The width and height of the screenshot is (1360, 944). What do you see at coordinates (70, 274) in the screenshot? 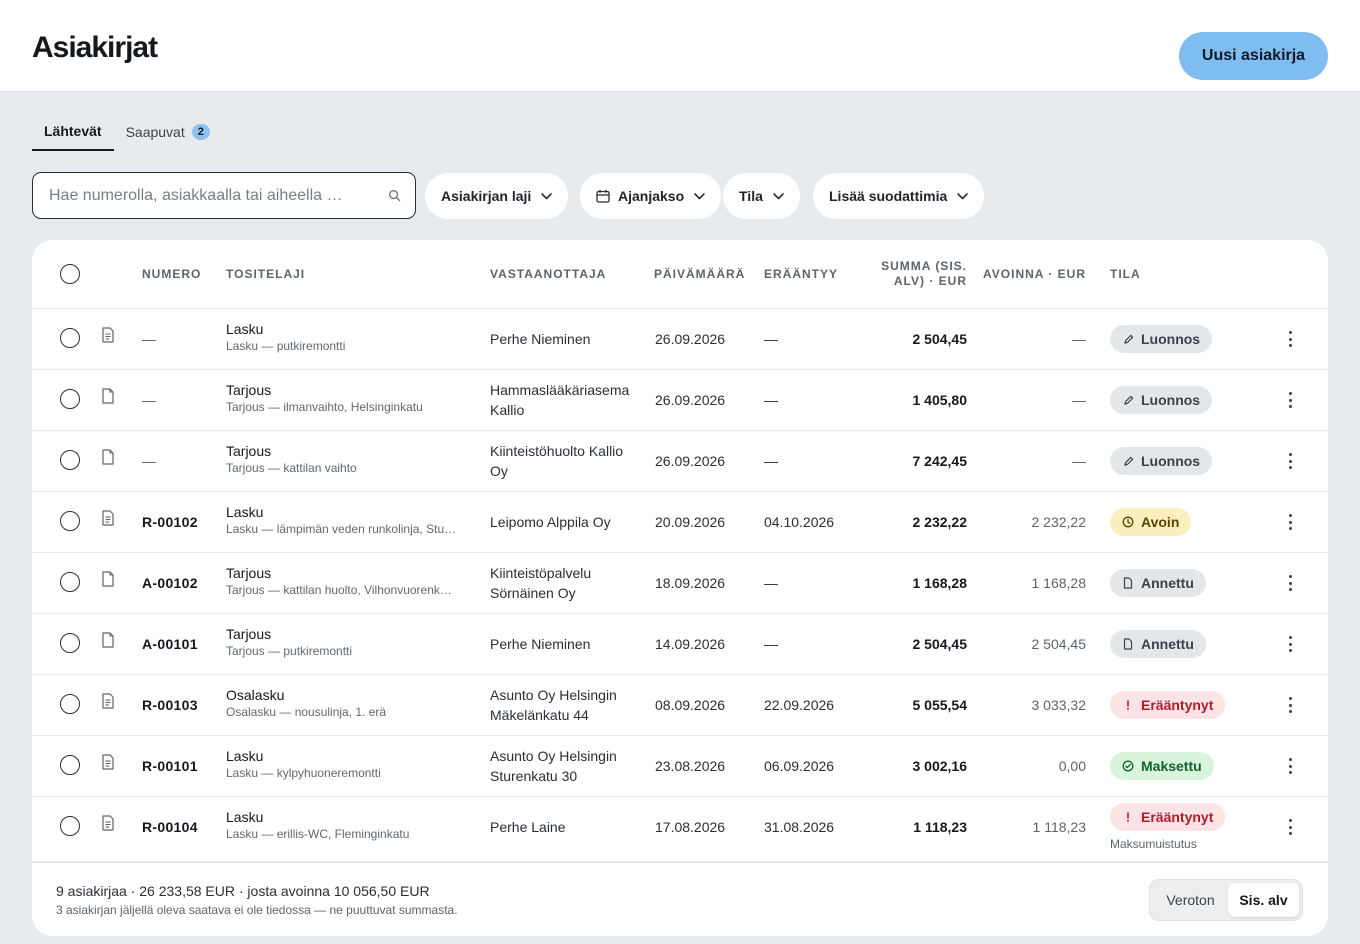
I see `select-all-checkbox` at bounding box center [70, 274].